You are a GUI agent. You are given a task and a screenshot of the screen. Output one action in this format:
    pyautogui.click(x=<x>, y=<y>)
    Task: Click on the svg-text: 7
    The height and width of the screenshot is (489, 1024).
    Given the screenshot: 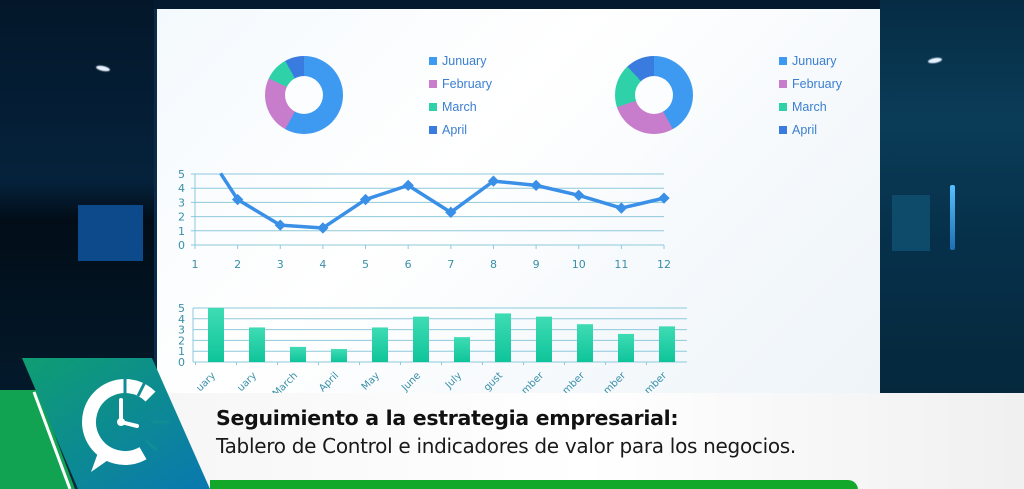 What is the action you would take?
    pyautogui.click(x=450, y=264)
    